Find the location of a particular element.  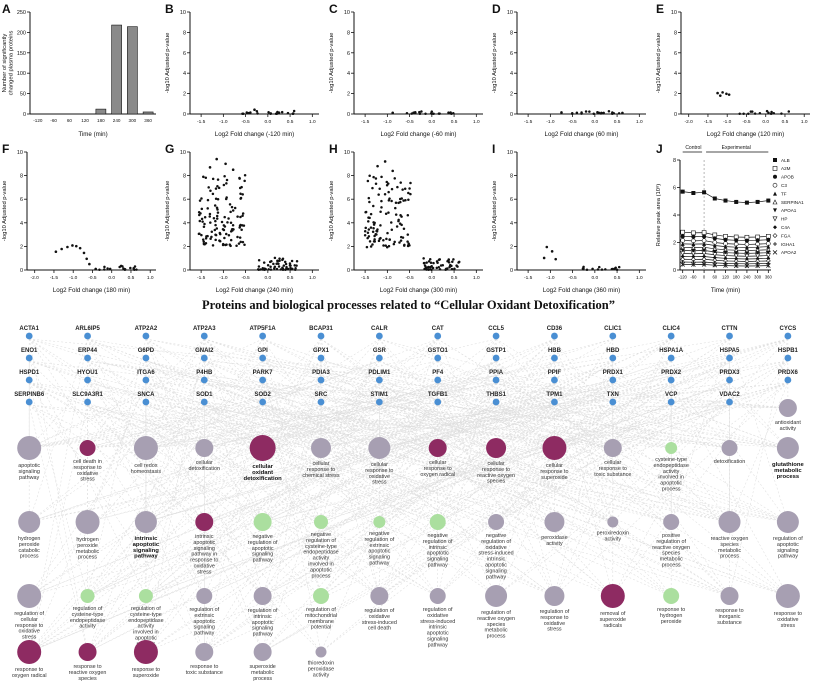

protein-label: SOD1 is located at coordinates (204, 395).